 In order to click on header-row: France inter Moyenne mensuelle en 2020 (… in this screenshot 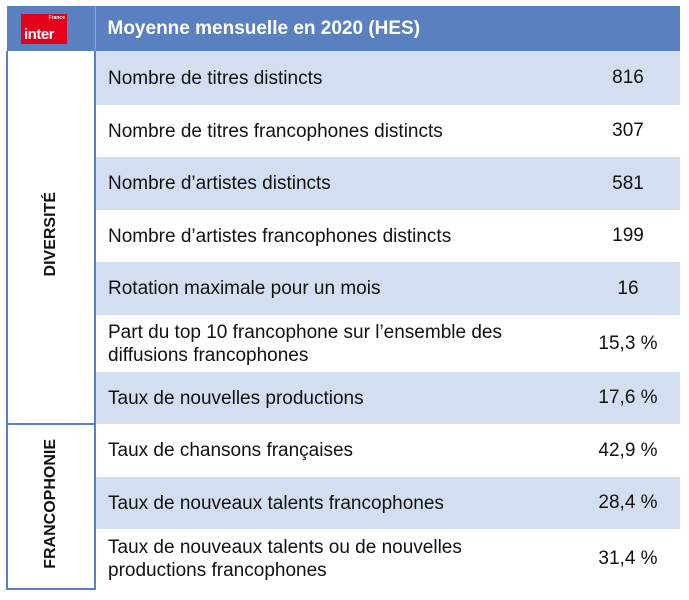, I will do `click(343, 28)`.